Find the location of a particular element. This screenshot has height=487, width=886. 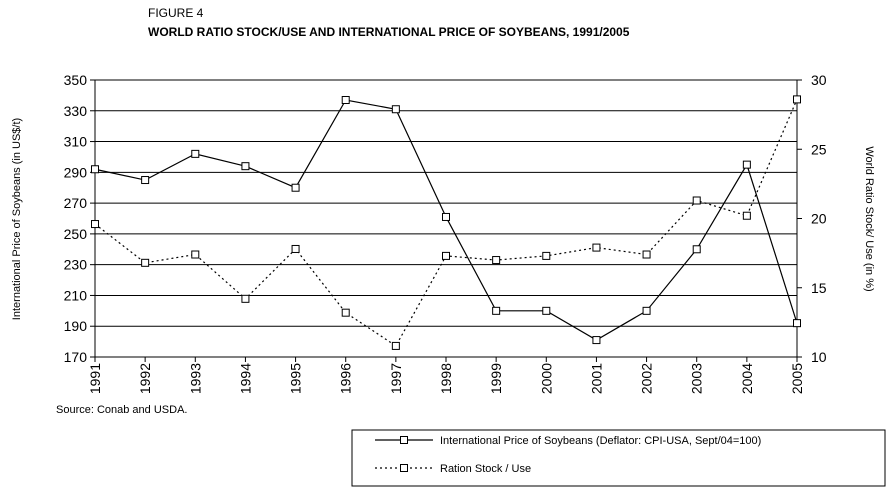

x-tick-label: 2004 is located at coordinates (747, 378).